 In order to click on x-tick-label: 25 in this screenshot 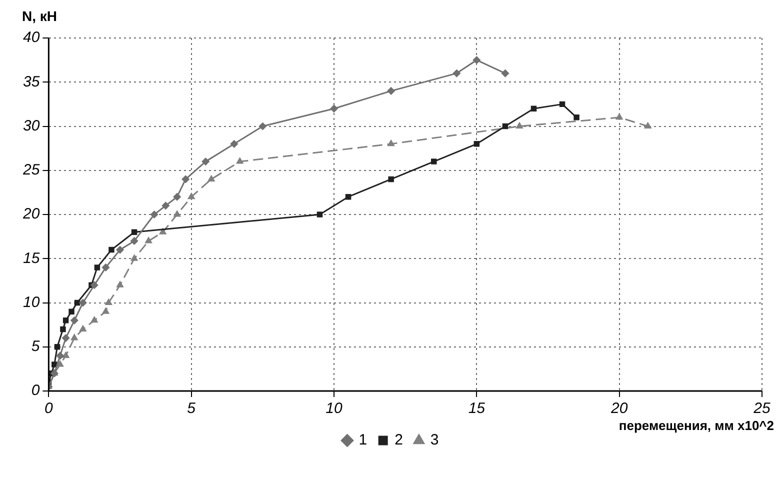, I will do `click(761, 409)`.